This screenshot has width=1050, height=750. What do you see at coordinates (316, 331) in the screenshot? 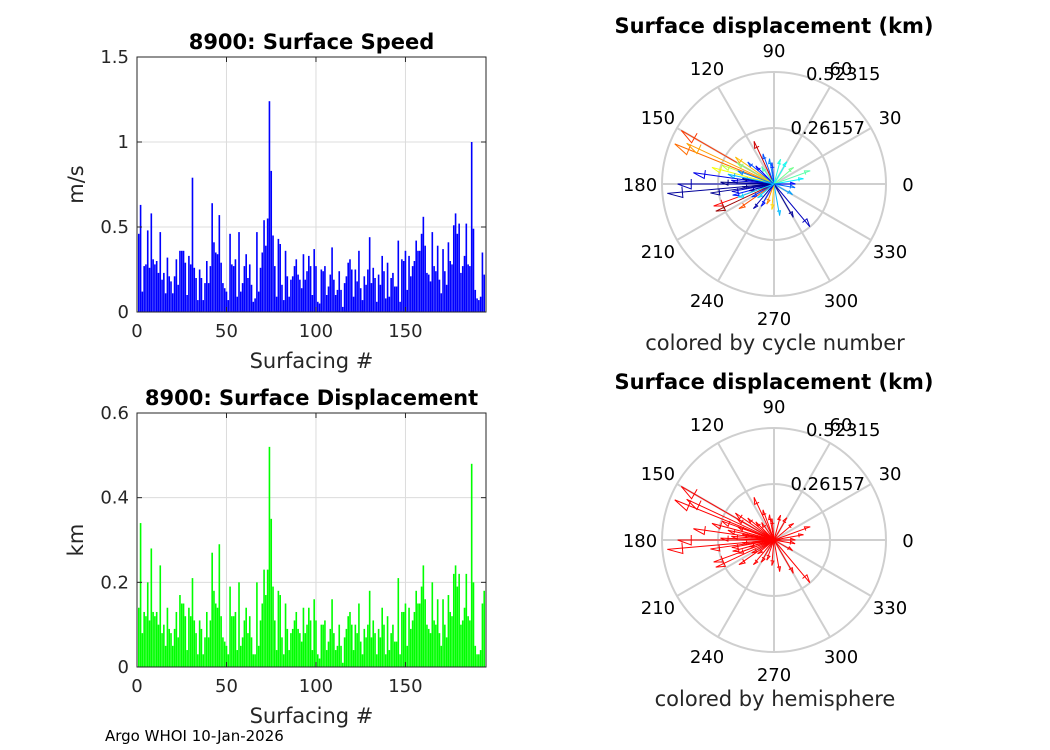
I see `x-tick-label: 100` at bounding box center [316, 331].